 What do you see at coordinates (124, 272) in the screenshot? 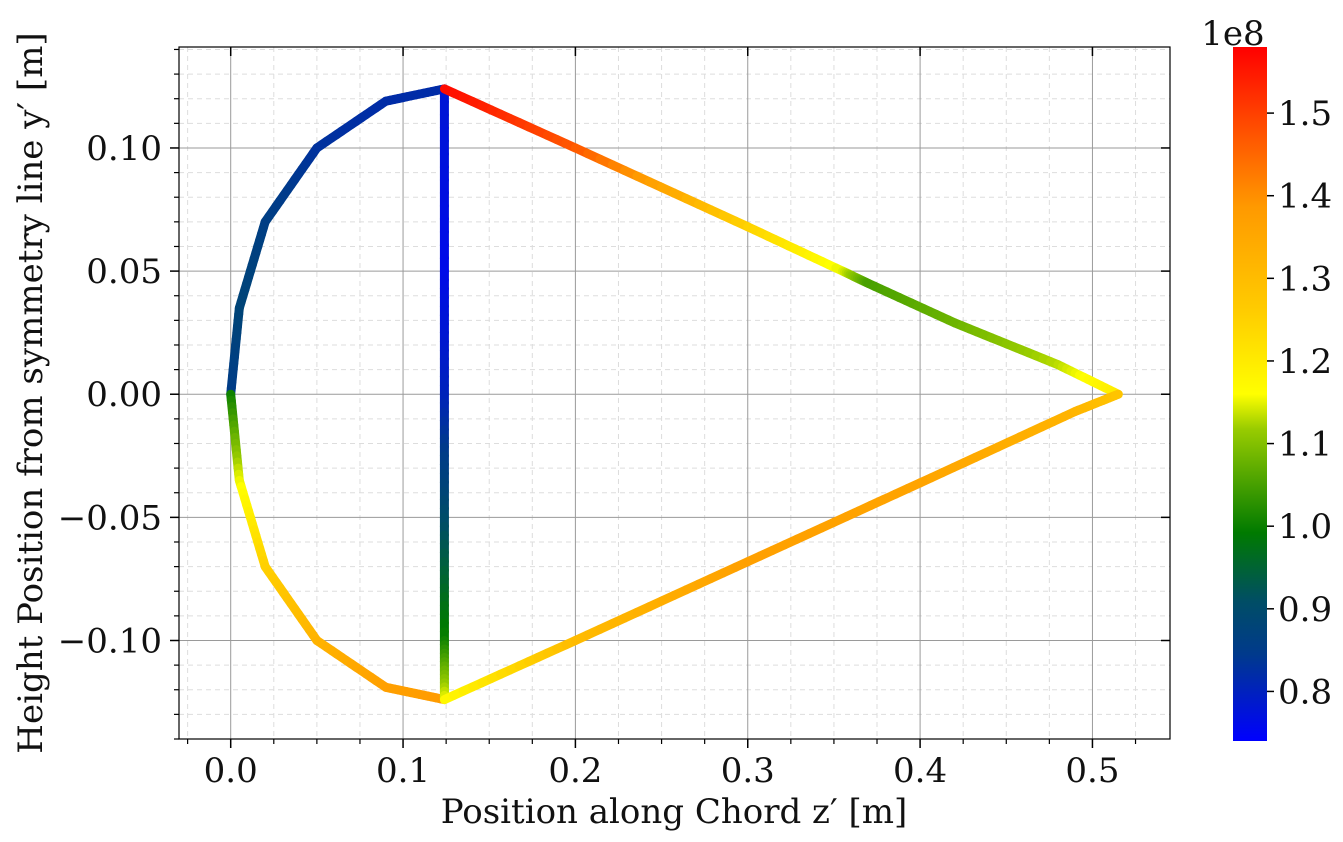
I see `y-tick-label: 0.05` at bounding box center [124, 272].